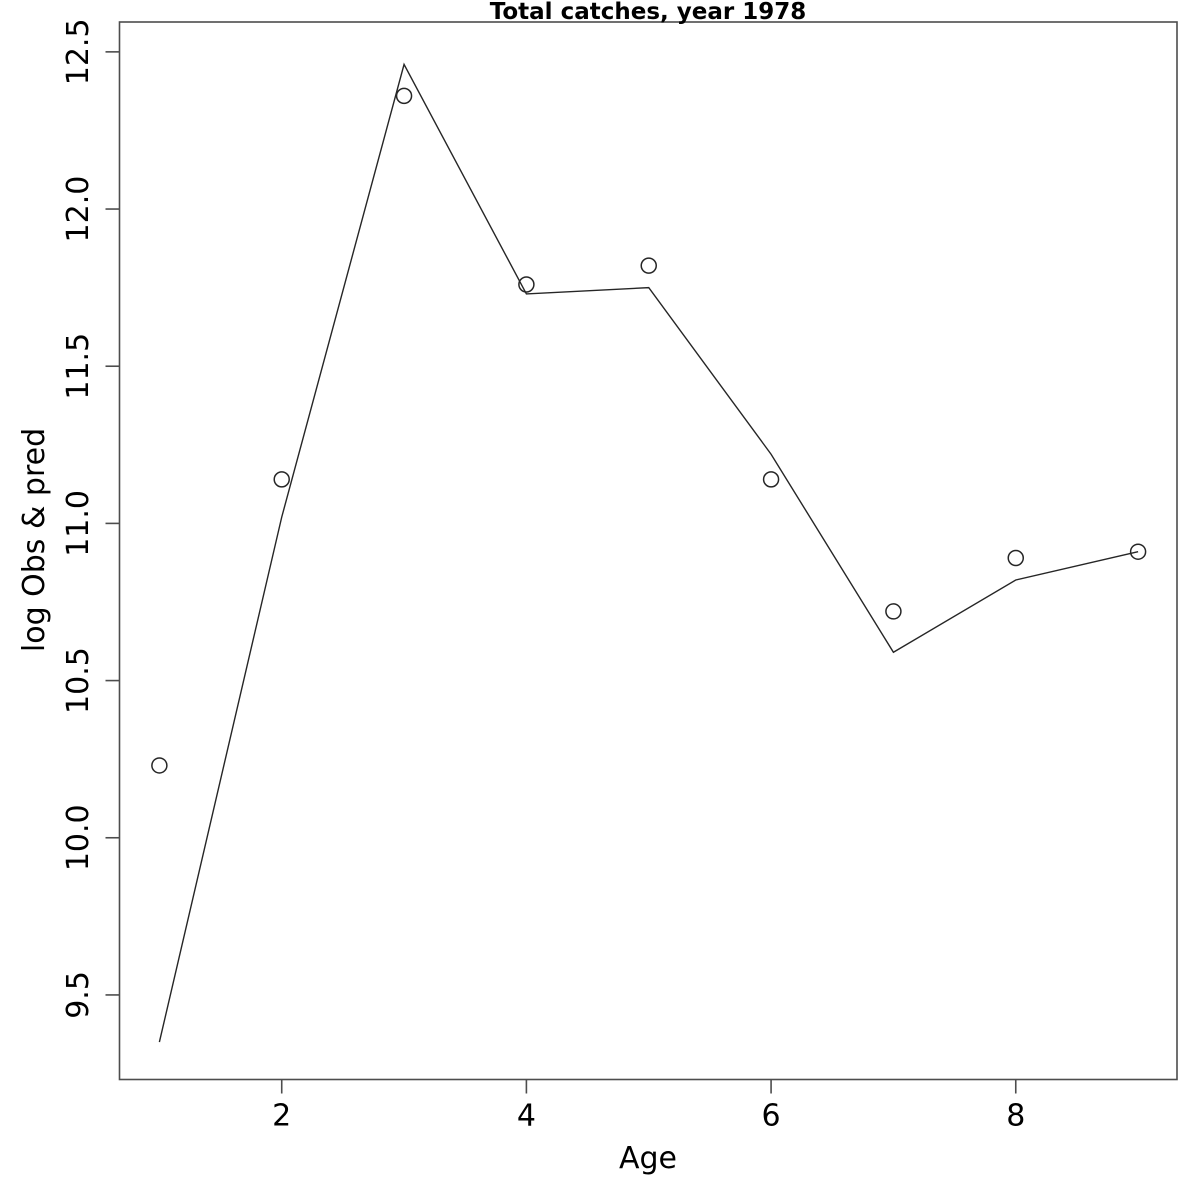  What do you see at coordinates (1015, 1116) in the screenshot?
I see `x-tick-label: 8` at bounding box center [1015, 1116].